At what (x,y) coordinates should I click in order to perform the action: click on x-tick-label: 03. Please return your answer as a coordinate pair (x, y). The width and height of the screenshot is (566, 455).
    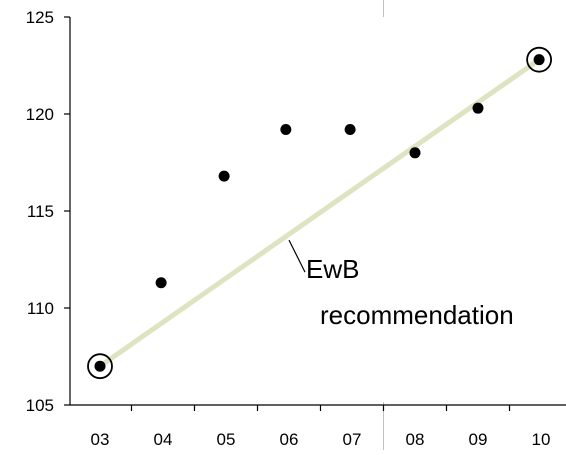
    Looking at the image, I should click on (100, 439).